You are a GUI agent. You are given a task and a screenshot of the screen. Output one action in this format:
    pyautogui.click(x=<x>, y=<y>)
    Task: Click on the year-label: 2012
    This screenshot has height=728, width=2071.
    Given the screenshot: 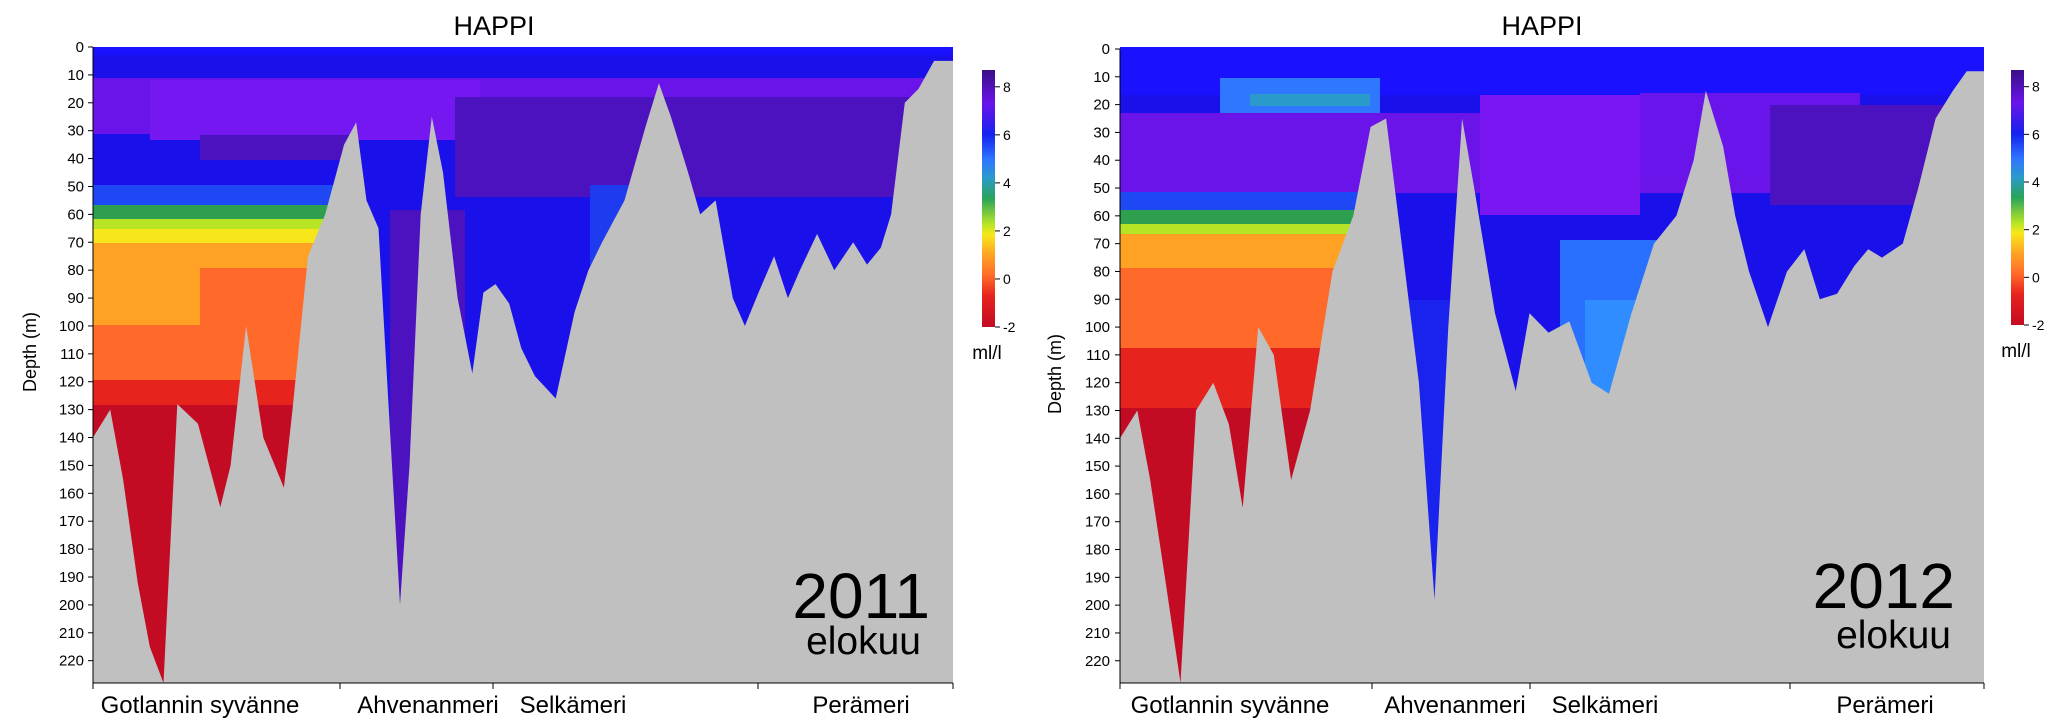 What is the action you would take?
    pyautogui.click(x=1884, y=586)
    